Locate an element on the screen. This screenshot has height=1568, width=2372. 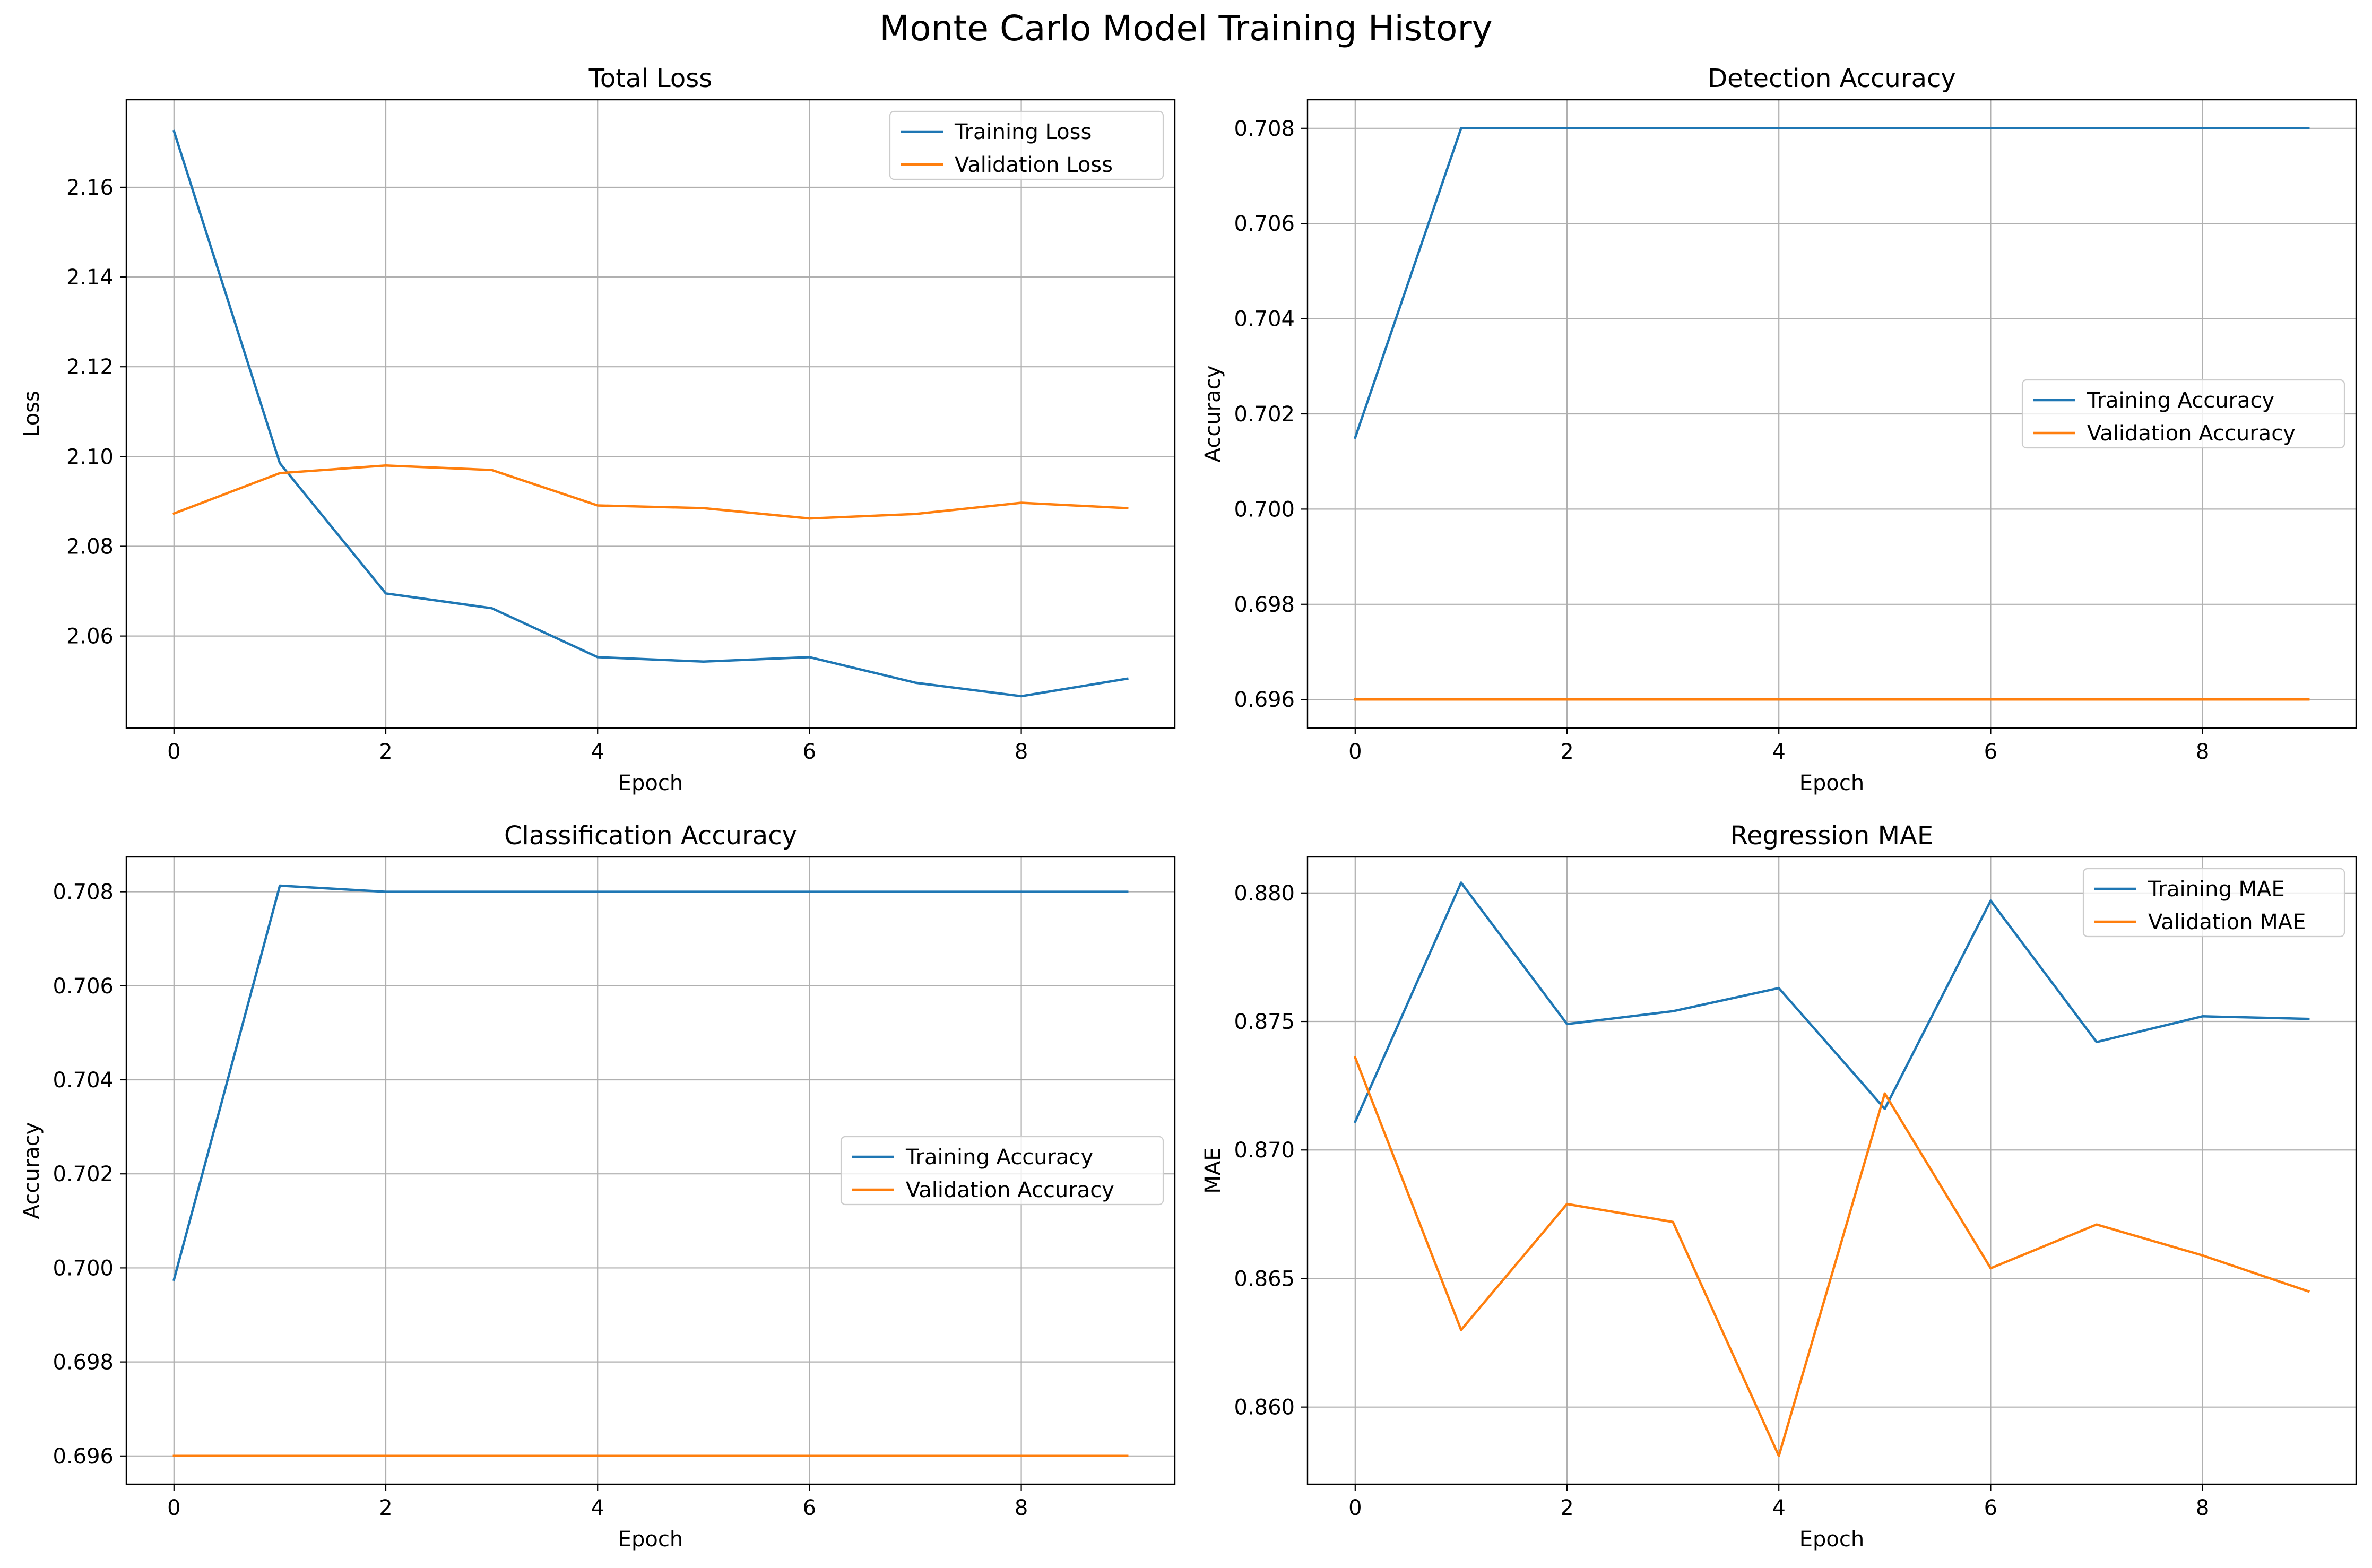
axes-title: Regression MAE is located at coordinates (1831, 836).